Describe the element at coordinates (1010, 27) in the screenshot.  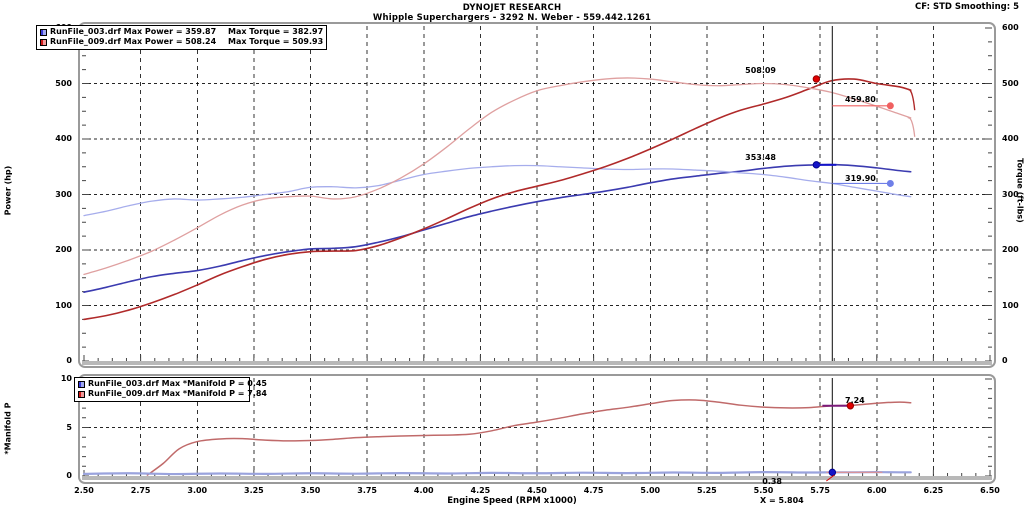
I see `y-tick-torque-600: 600` at that location.